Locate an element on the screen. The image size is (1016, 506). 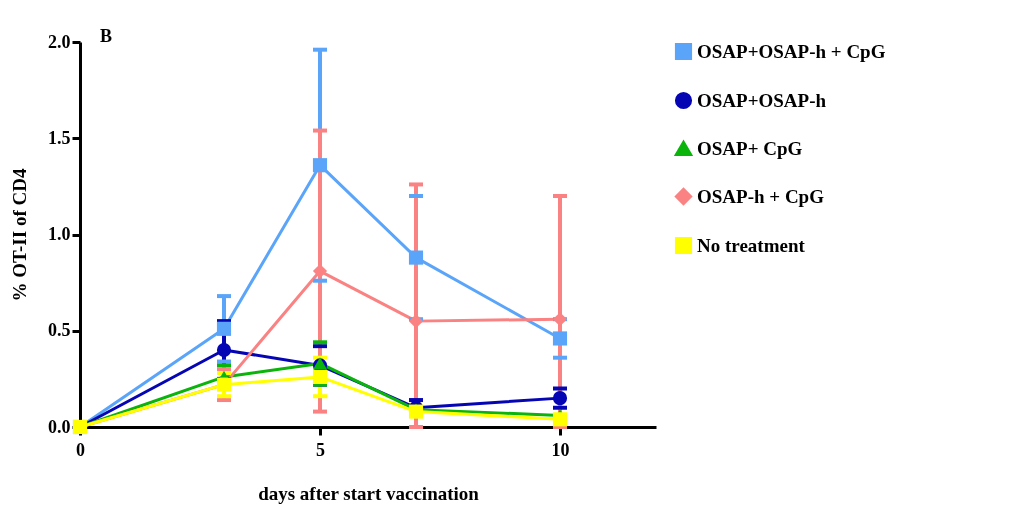
y-tick-label: 1.0 is located at coordinates (59, 234).